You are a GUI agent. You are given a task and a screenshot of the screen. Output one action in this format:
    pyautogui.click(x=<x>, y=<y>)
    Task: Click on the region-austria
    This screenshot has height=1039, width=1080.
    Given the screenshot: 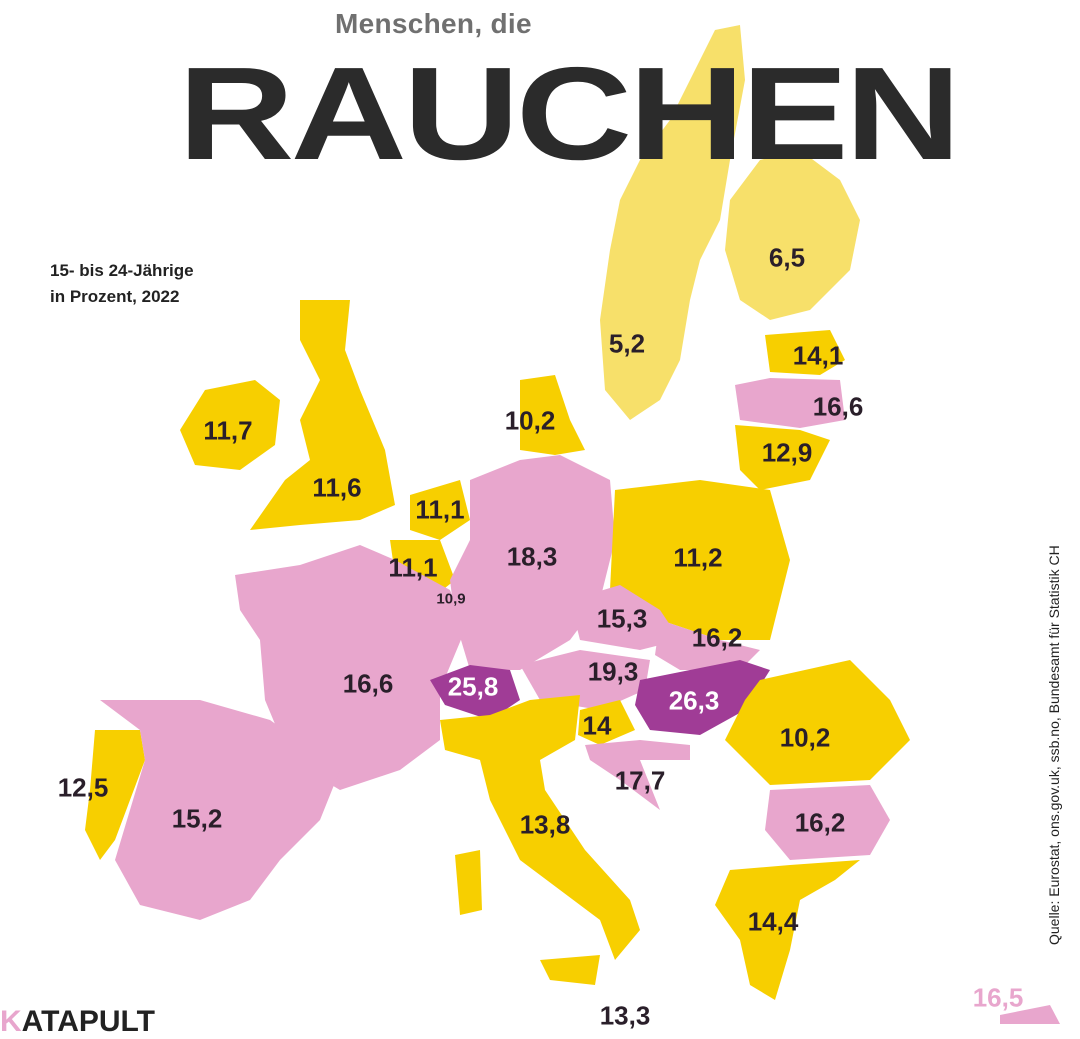 What is the action you would take?
    pyautogui.click(x=585, y=680)
    